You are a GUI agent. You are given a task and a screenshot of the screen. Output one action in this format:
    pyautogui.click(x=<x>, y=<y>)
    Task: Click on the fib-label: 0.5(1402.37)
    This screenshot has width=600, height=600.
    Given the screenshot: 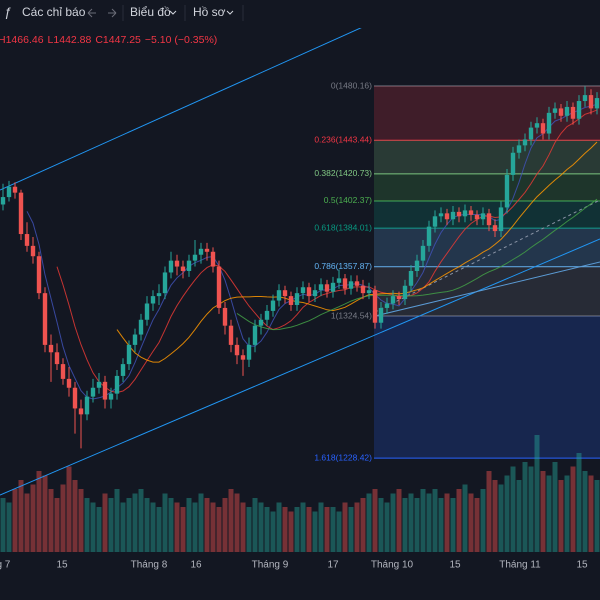 What is the action you would take?
    pyautogui.click(x=348, y=200)
    